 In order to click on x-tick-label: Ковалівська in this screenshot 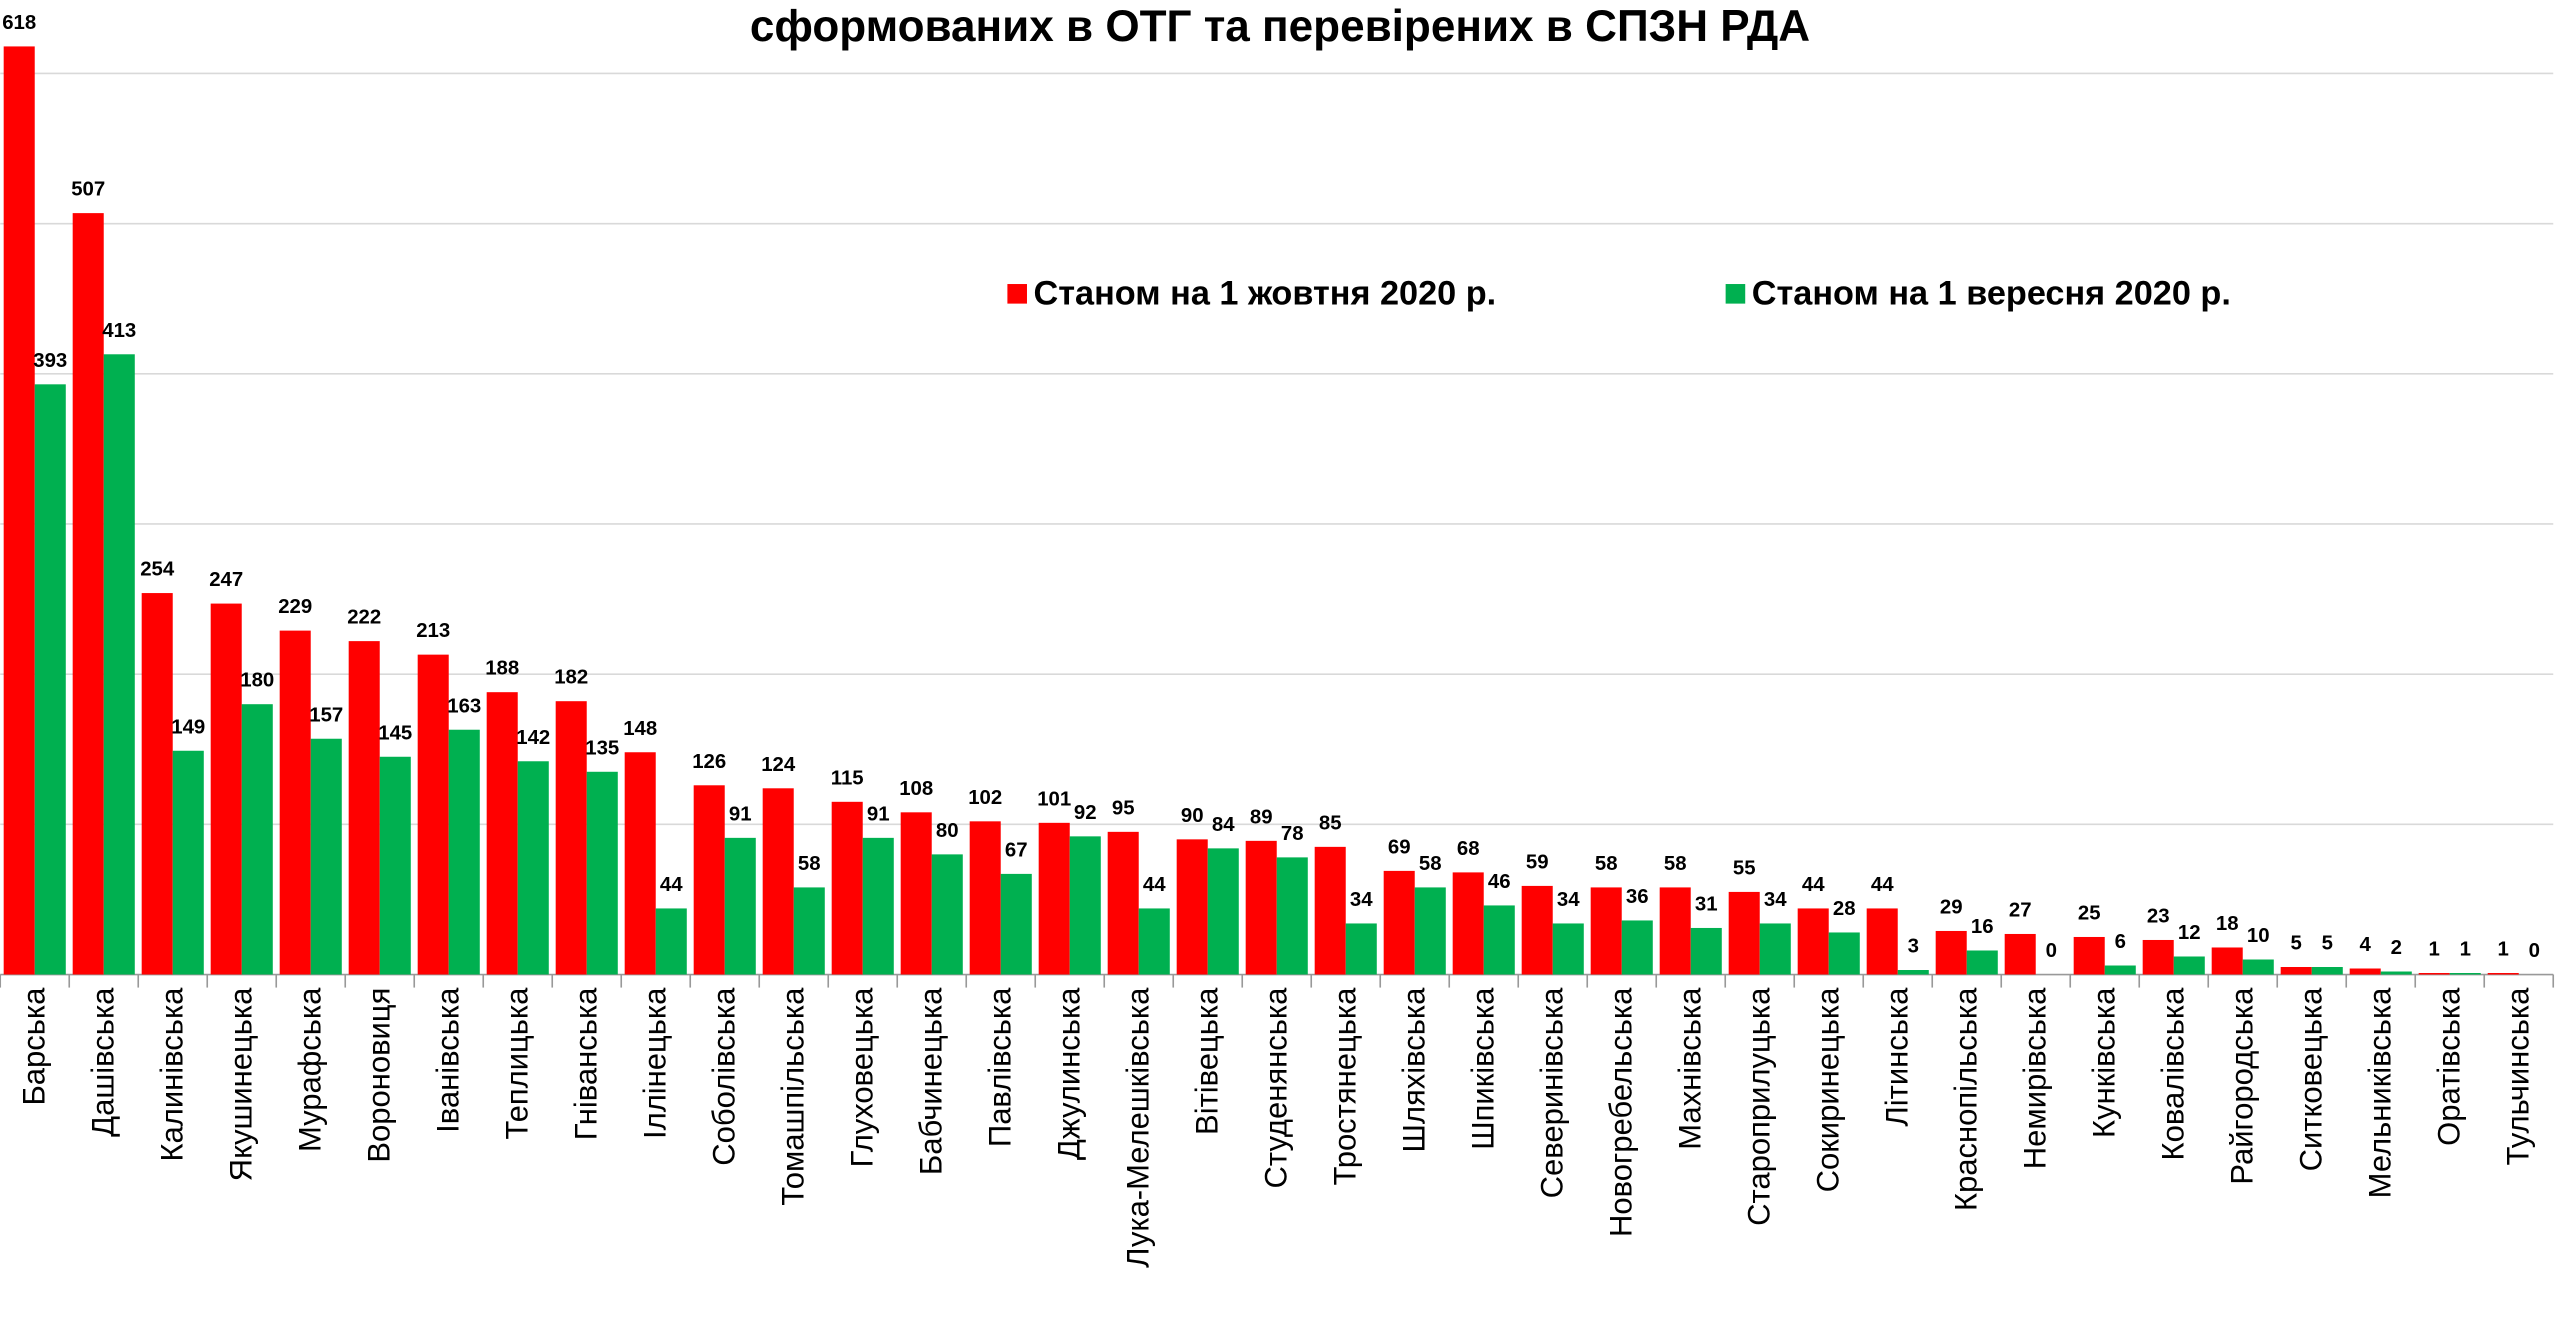, I will do `click(2173, 1074)`.